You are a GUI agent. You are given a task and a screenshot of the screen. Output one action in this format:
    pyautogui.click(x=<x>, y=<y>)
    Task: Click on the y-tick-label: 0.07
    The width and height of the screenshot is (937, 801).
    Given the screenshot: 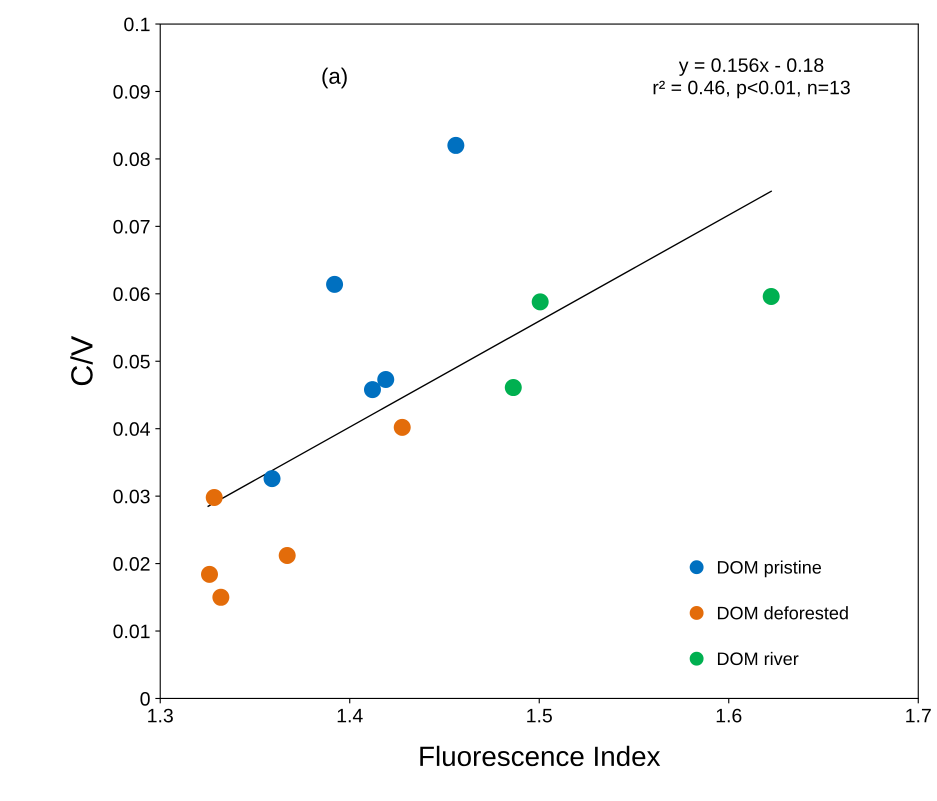 What is the action you would take?
    pyautogui.click(x=131, y=227)
    